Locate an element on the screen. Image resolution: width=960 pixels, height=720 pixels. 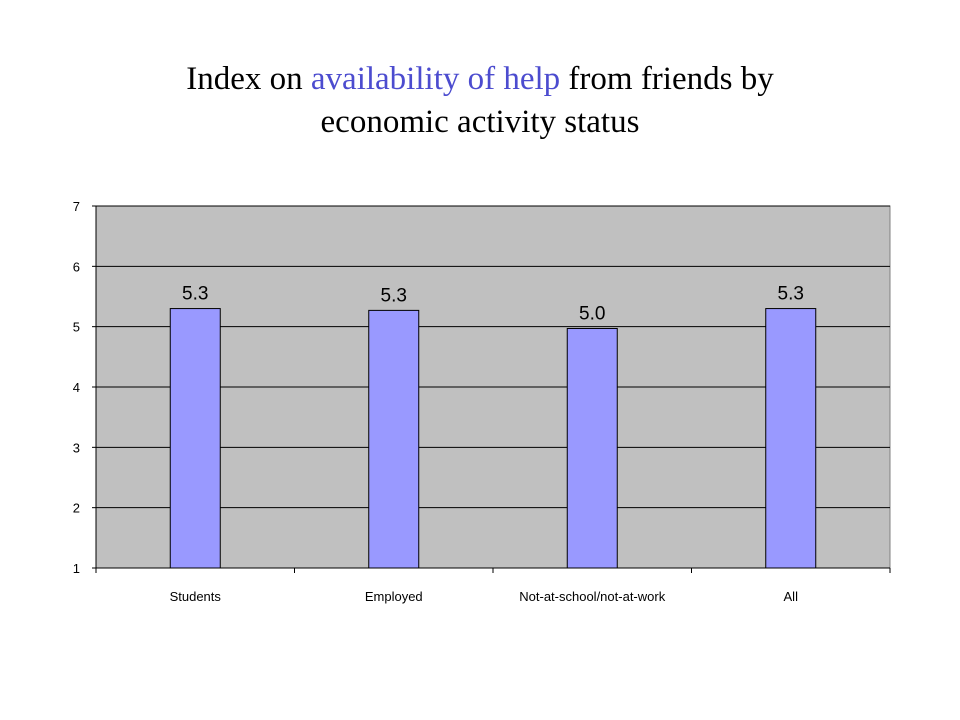
y-tick-label: 5 is located at coordinates (76, 327).